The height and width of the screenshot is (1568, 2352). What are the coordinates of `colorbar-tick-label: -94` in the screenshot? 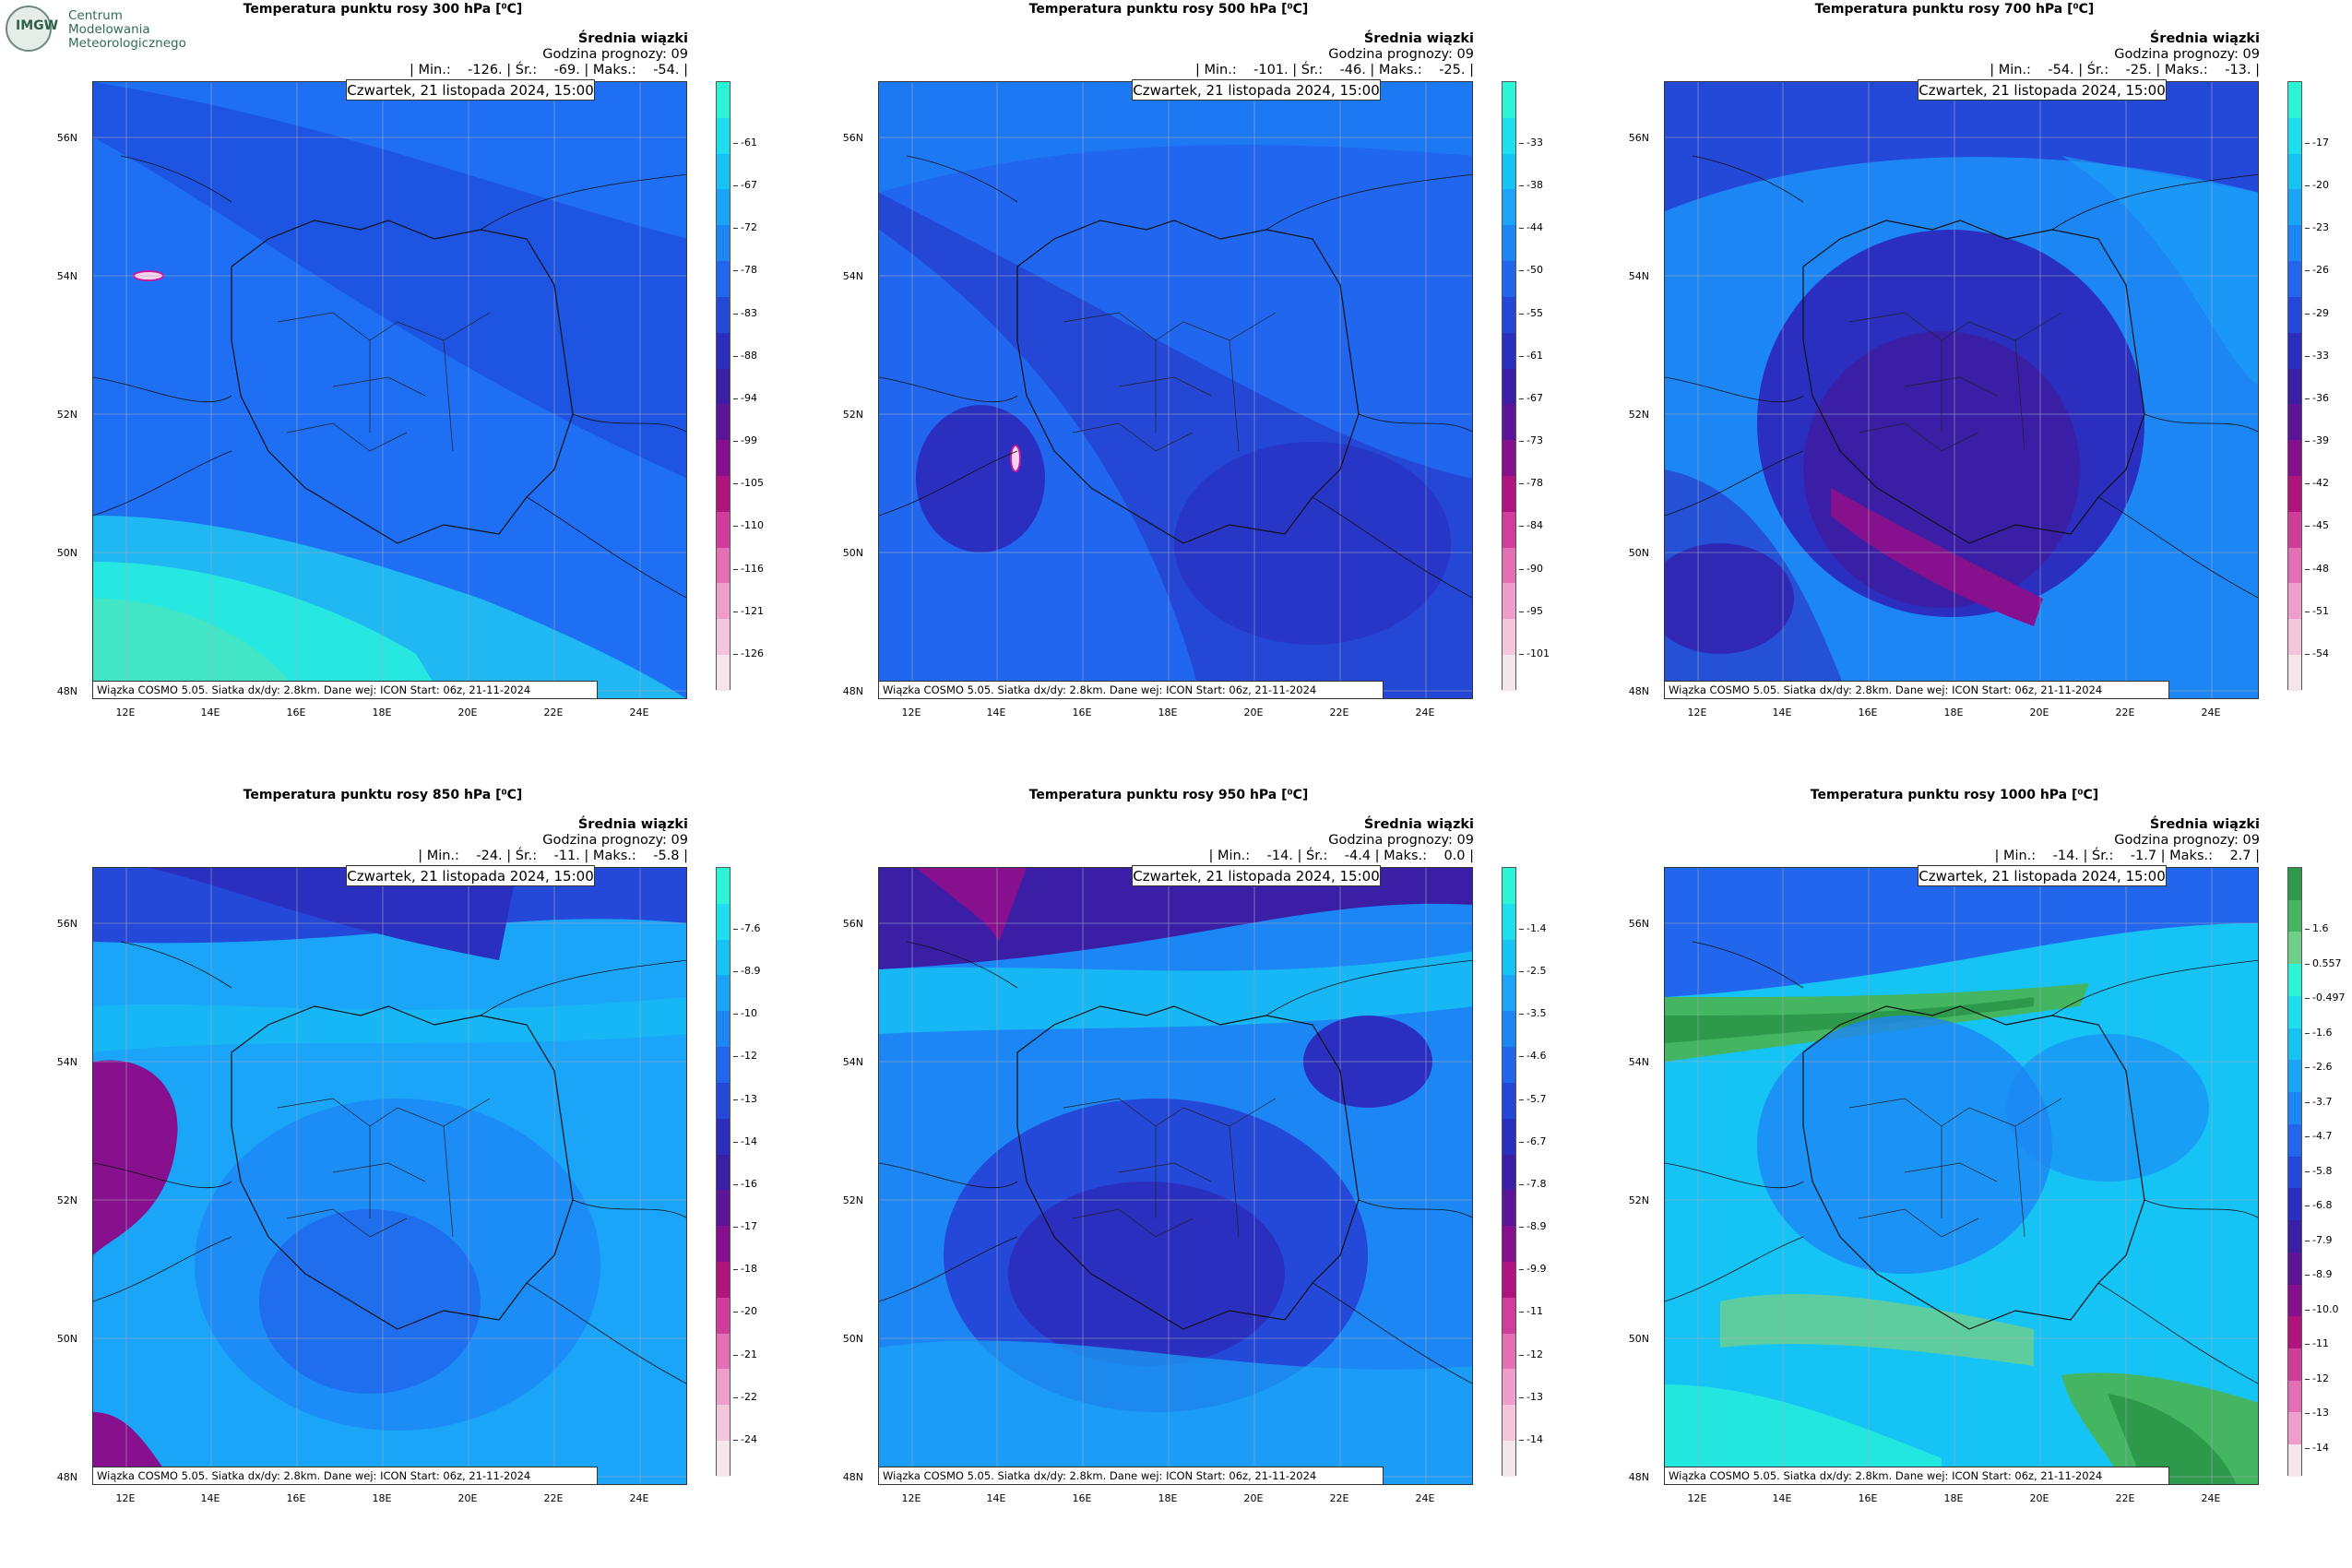 It's located at (745, 398).